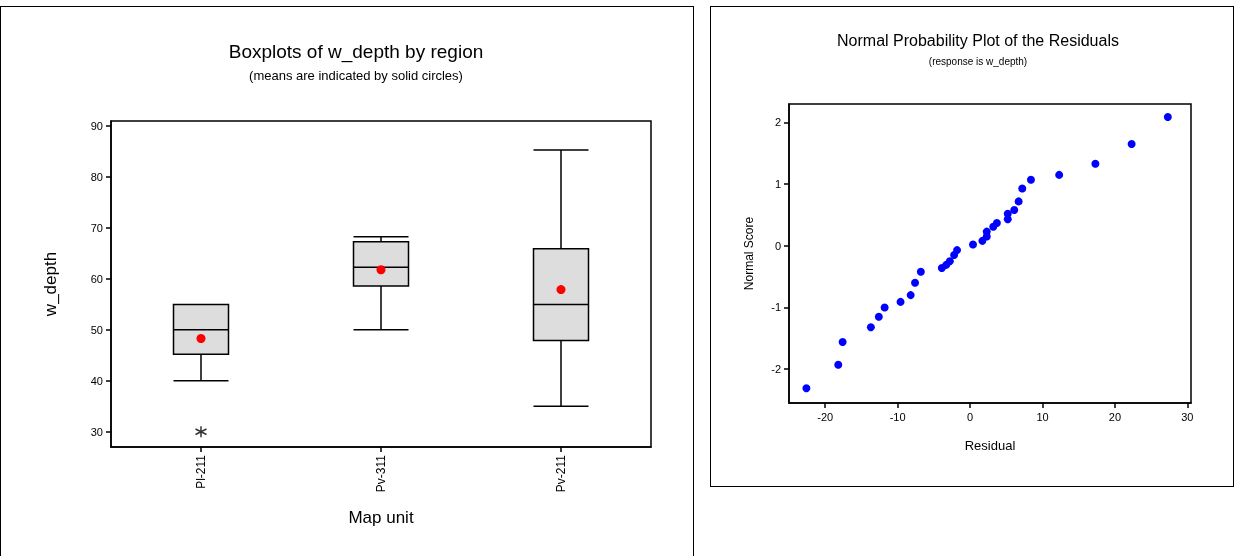 Image resolution: width=1234 pixels, height=556 pixels. I want to click on y-tick-label: 30, so click(96, 431).